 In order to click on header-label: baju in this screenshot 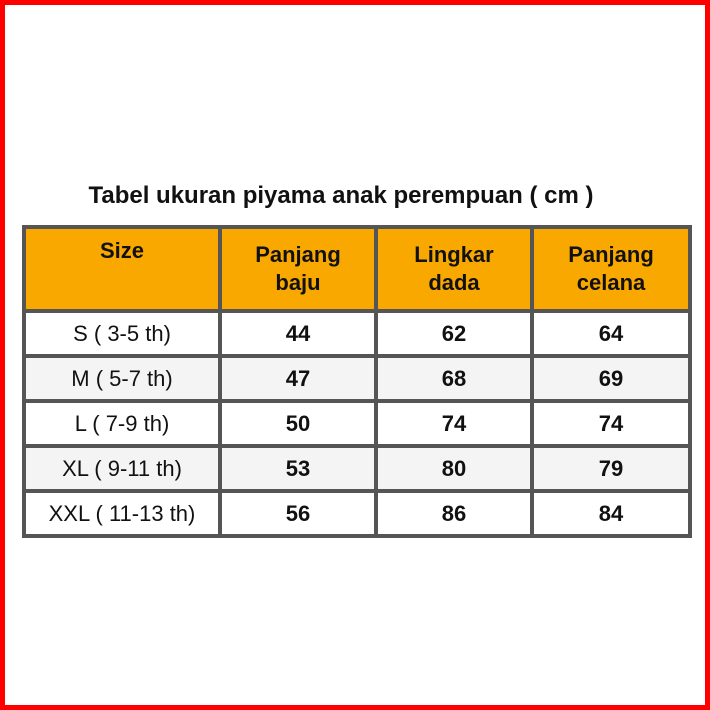, I will do `click(298, 282)`.